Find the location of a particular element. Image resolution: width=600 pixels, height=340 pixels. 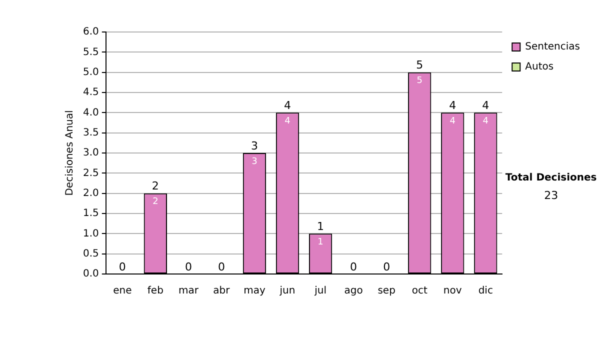

y-tick-label: 0.5 is located at coordinates (90, 254).